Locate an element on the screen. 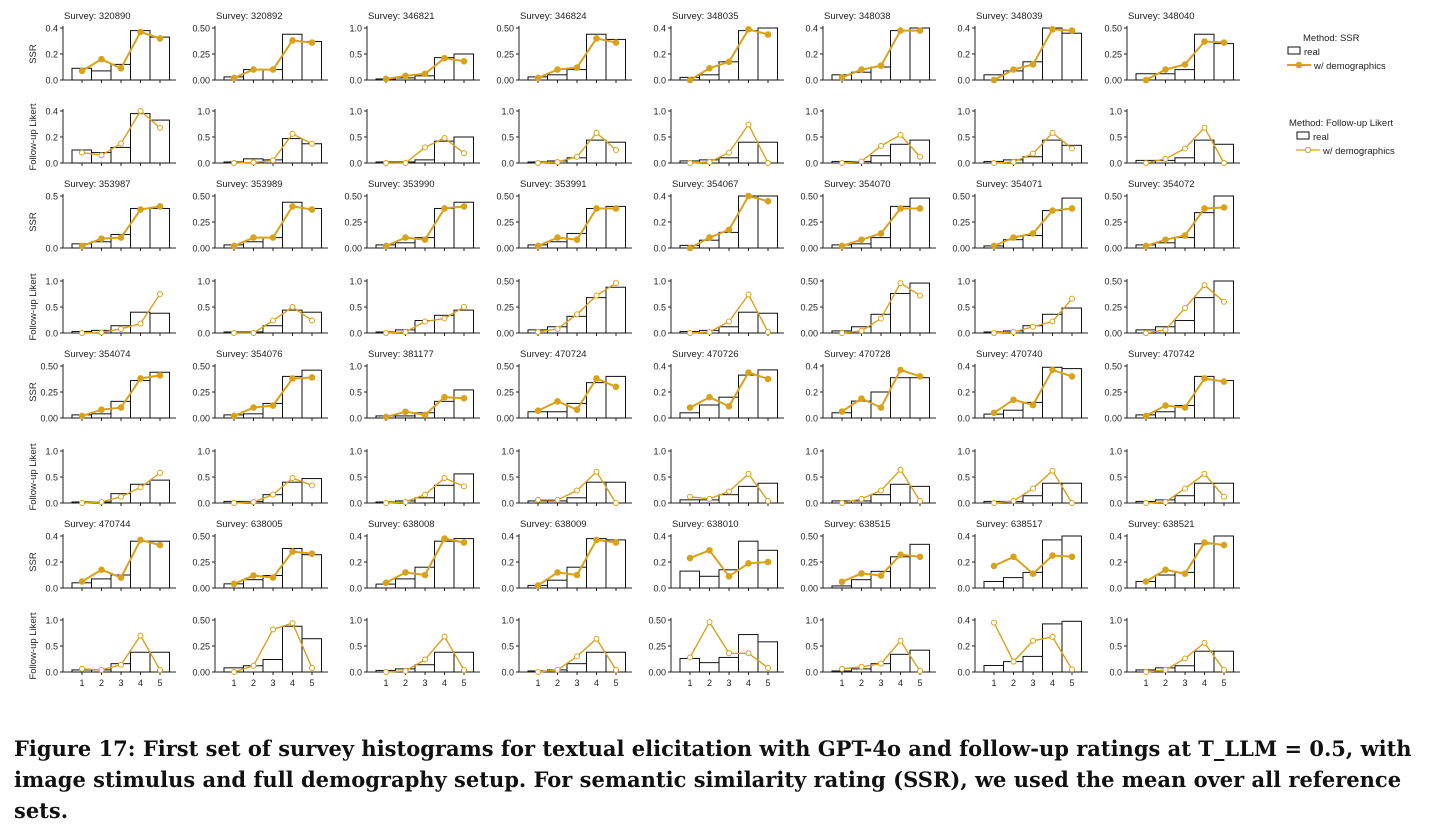 The height and width of the screenshot is (826, 1430). panel-470742-fu: 0.0 0.5 1.0 is located at coordinates (1174, 477).